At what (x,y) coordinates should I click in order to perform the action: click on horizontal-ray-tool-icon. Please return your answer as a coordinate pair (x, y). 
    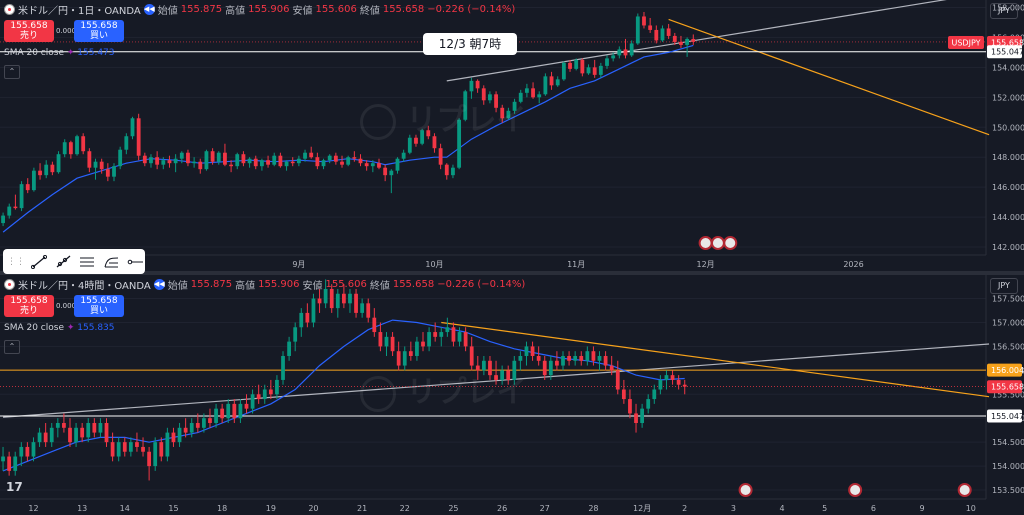
    Looking at the image, I should click on (135, 262).